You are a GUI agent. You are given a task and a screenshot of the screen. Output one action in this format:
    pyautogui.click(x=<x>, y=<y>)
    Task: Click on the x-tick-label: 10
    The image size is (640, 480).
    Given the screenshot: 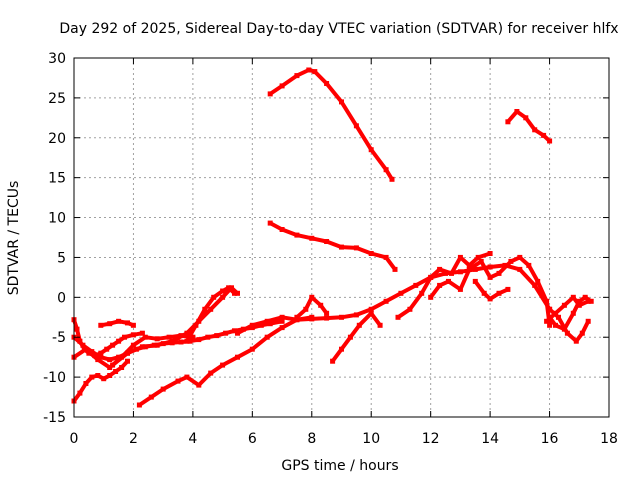 What is the action you would take?
    pyautogui.click(x=371, y=439)
    